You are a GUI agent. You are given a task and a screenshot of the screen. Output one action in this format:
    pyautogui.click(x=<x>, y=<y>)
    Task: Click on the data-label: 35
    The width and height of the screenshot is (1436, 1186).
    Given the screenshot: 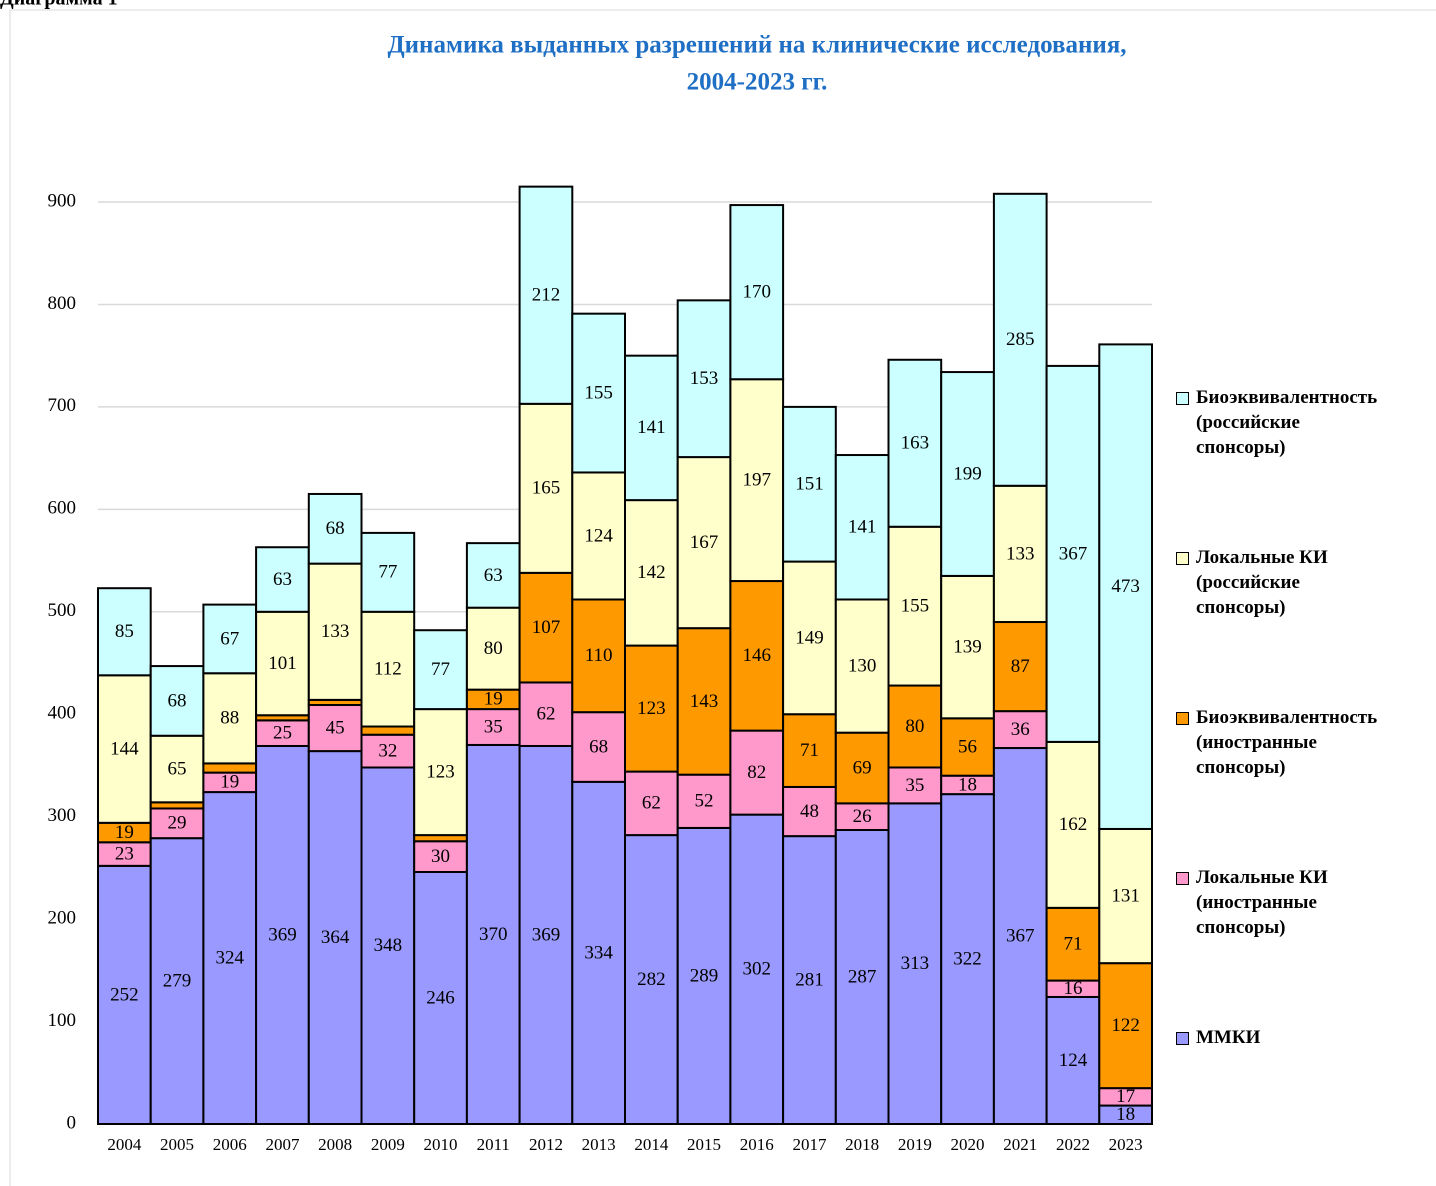 What is the action you would take?
    pyautogui.click(x=493, y=726)
    